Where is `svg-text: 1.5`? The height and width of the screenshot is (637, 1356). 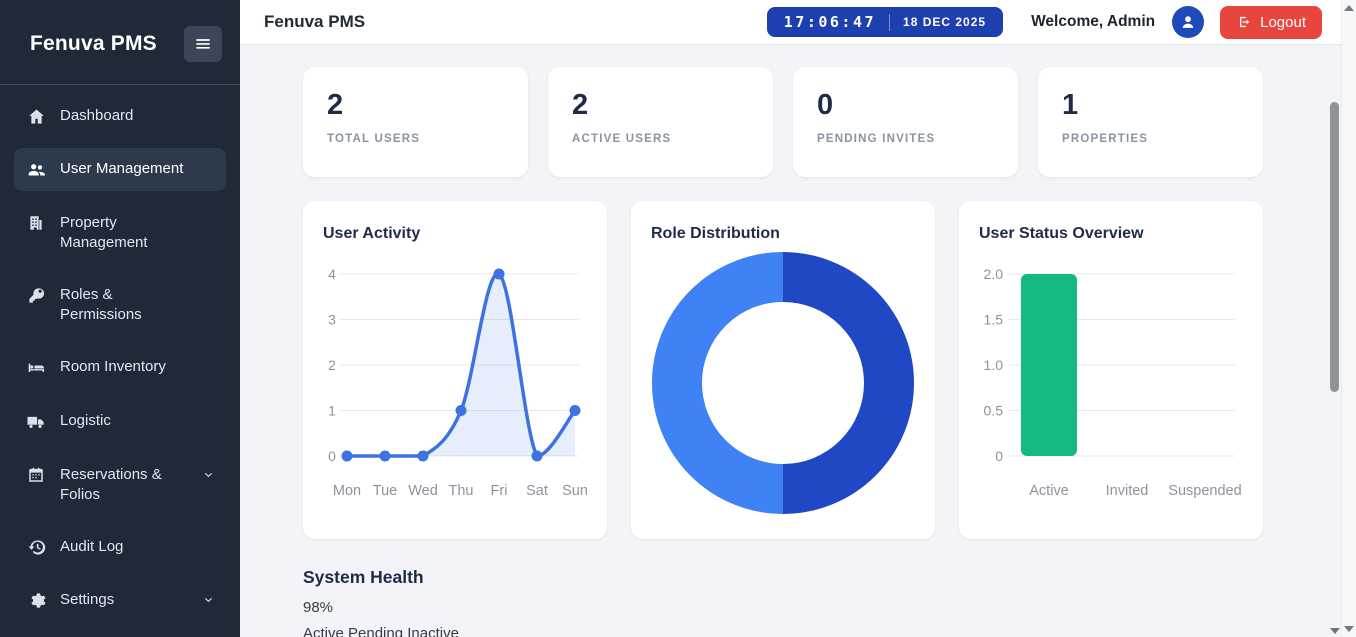
svg-text: 1.5 is located at coordinates (994, 320).